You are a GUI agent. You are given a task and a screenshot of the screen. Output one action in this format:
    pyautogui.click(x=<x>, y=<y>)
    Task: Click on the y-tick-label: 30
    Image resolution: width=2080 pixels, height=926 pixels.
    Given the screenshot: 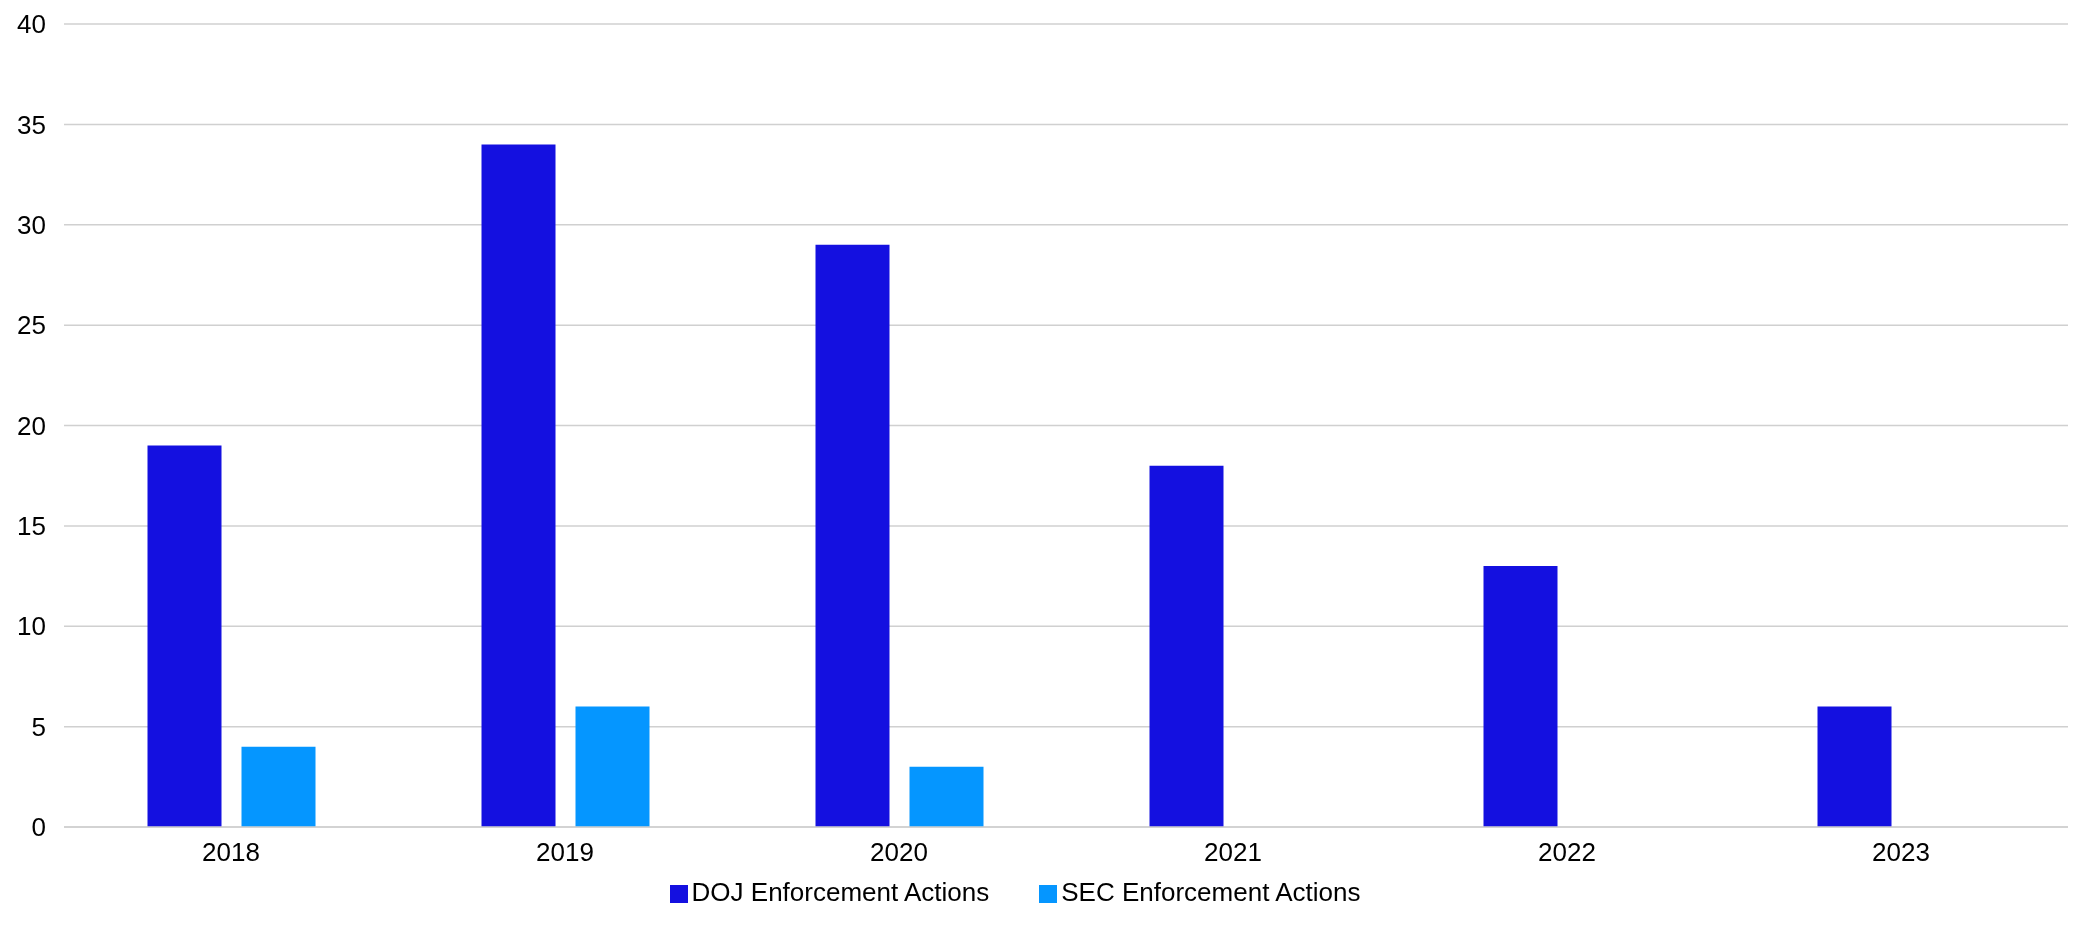 What is the action you would take?
    pyautogui.click(x=31, y=224)
    